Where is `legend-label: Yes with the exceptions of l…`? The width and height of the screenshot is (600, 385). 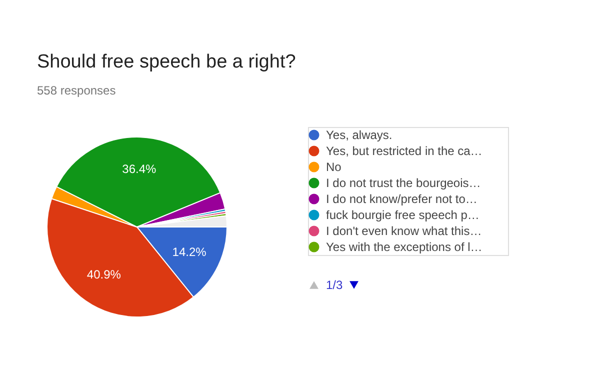
legend-label: Yes with the exceptions of l… is located at coordinates (404, 247).